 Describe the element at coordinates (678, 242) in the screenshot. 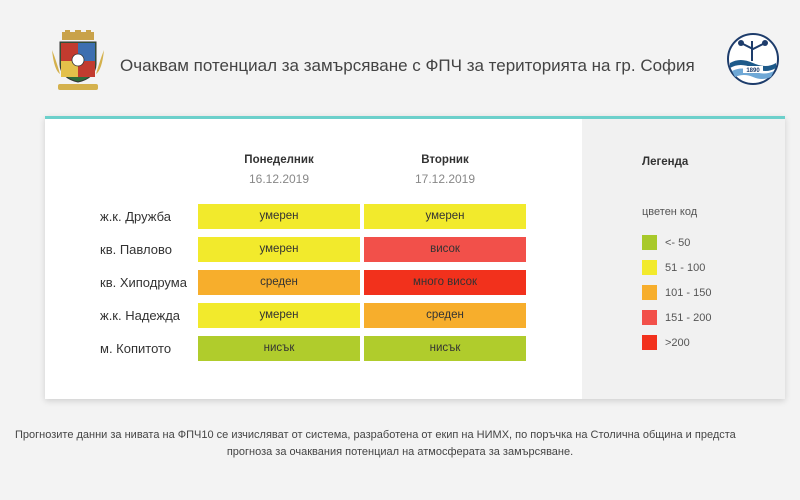

I see `legend-label: <- 50` at that location.